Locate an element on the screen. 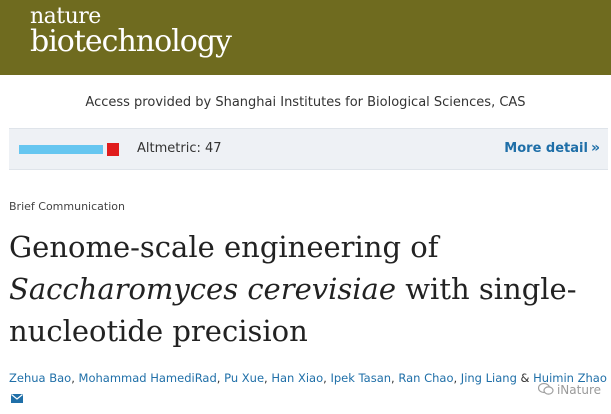 The width and height of the screenshot is (611, 414). author-link: Zehua Bao is located at coordinates (40, 378).